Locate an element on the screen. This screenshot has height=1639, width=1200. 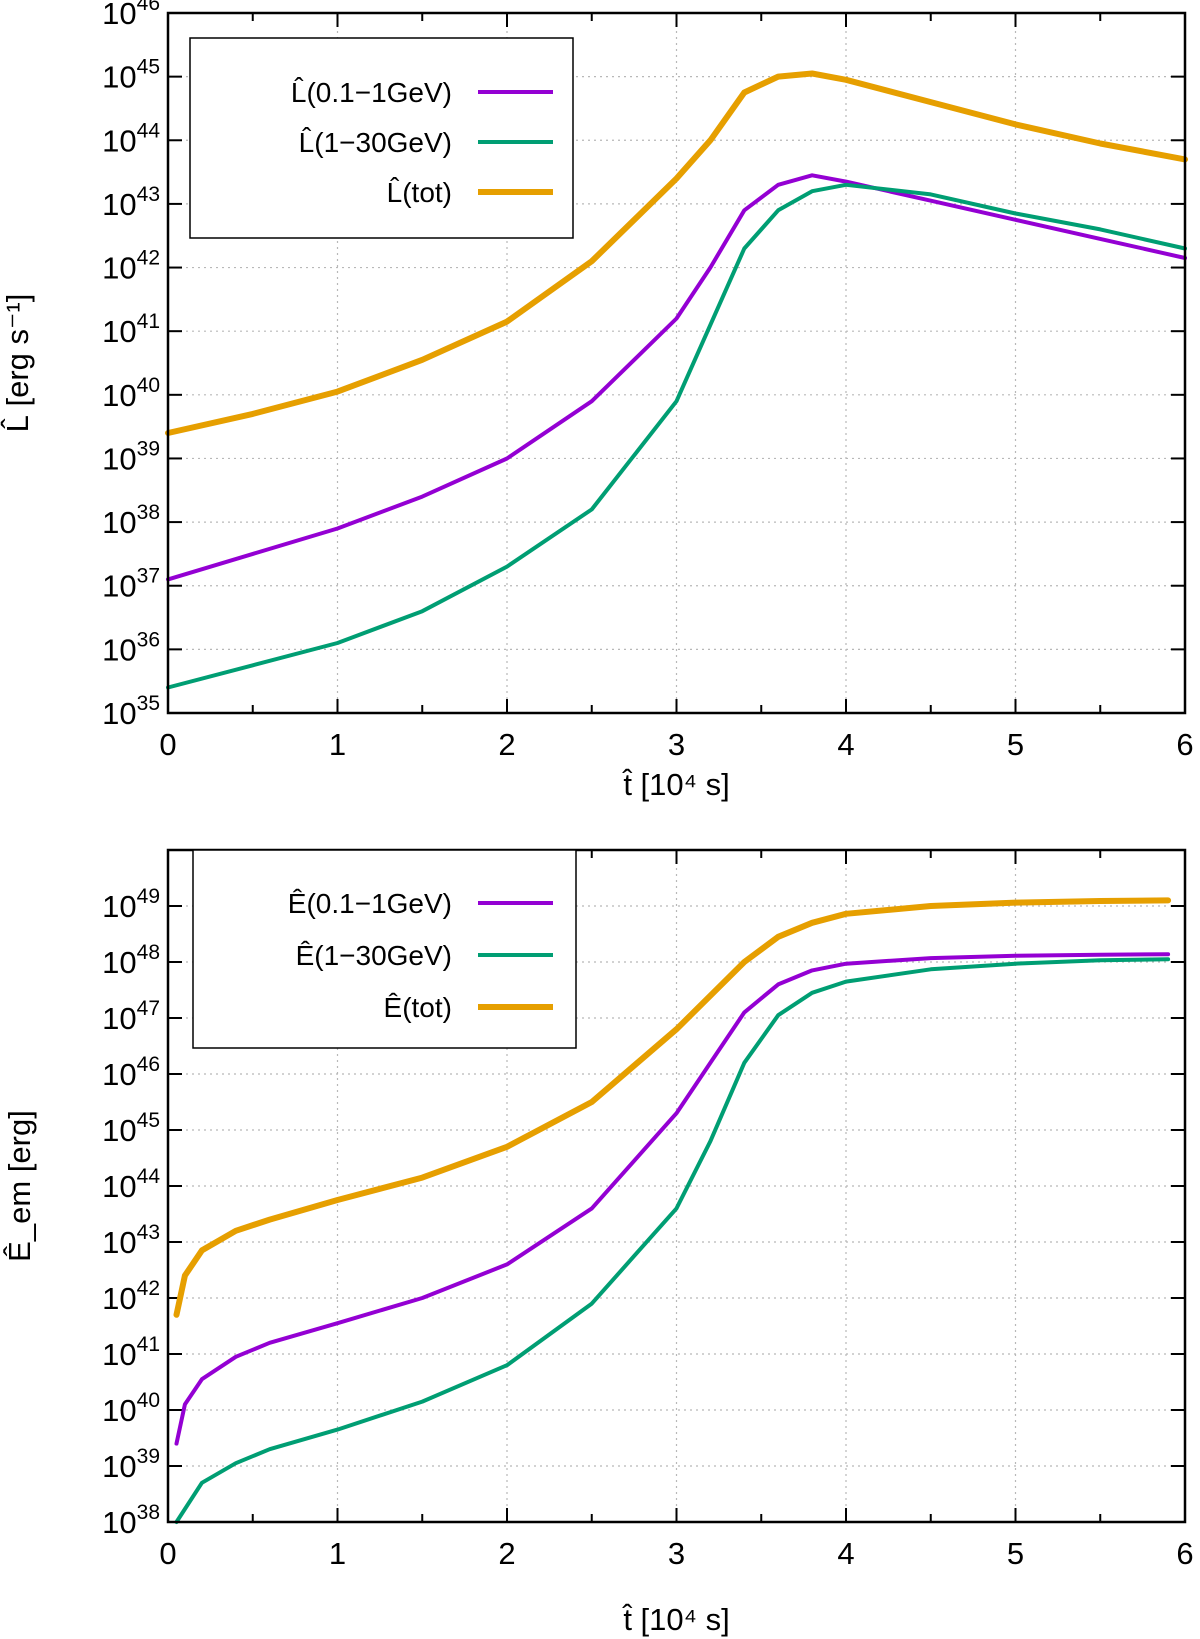
legend-entry-label: Ê(tot) is located at coordinates (418, 1007).